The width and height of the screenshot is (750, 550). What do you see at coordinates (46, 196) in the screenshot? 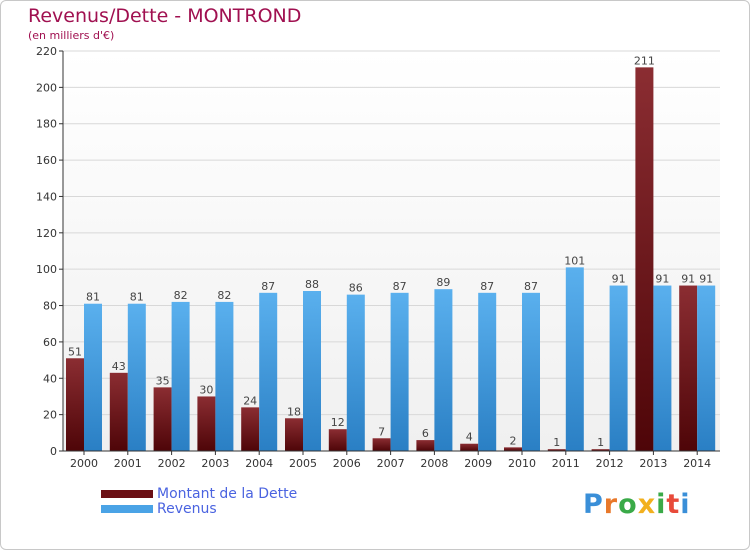
I see `y-tick-label: 140` at bounding box center [46, 196].